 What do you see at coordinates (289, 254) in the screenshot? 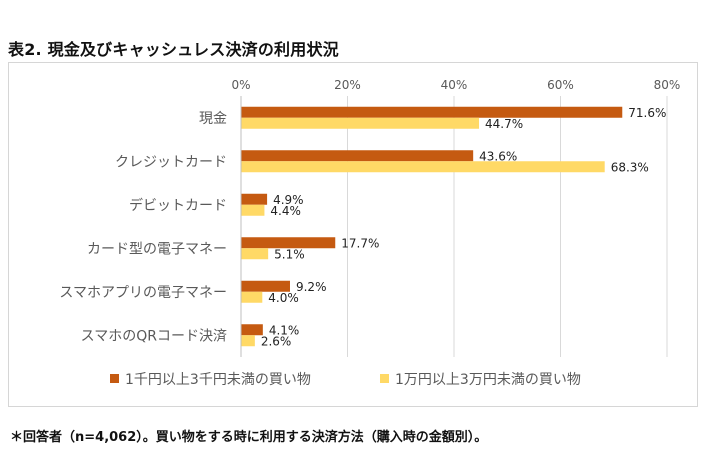
I see `data-label: 5.1%` at bounding box center [289, 254].